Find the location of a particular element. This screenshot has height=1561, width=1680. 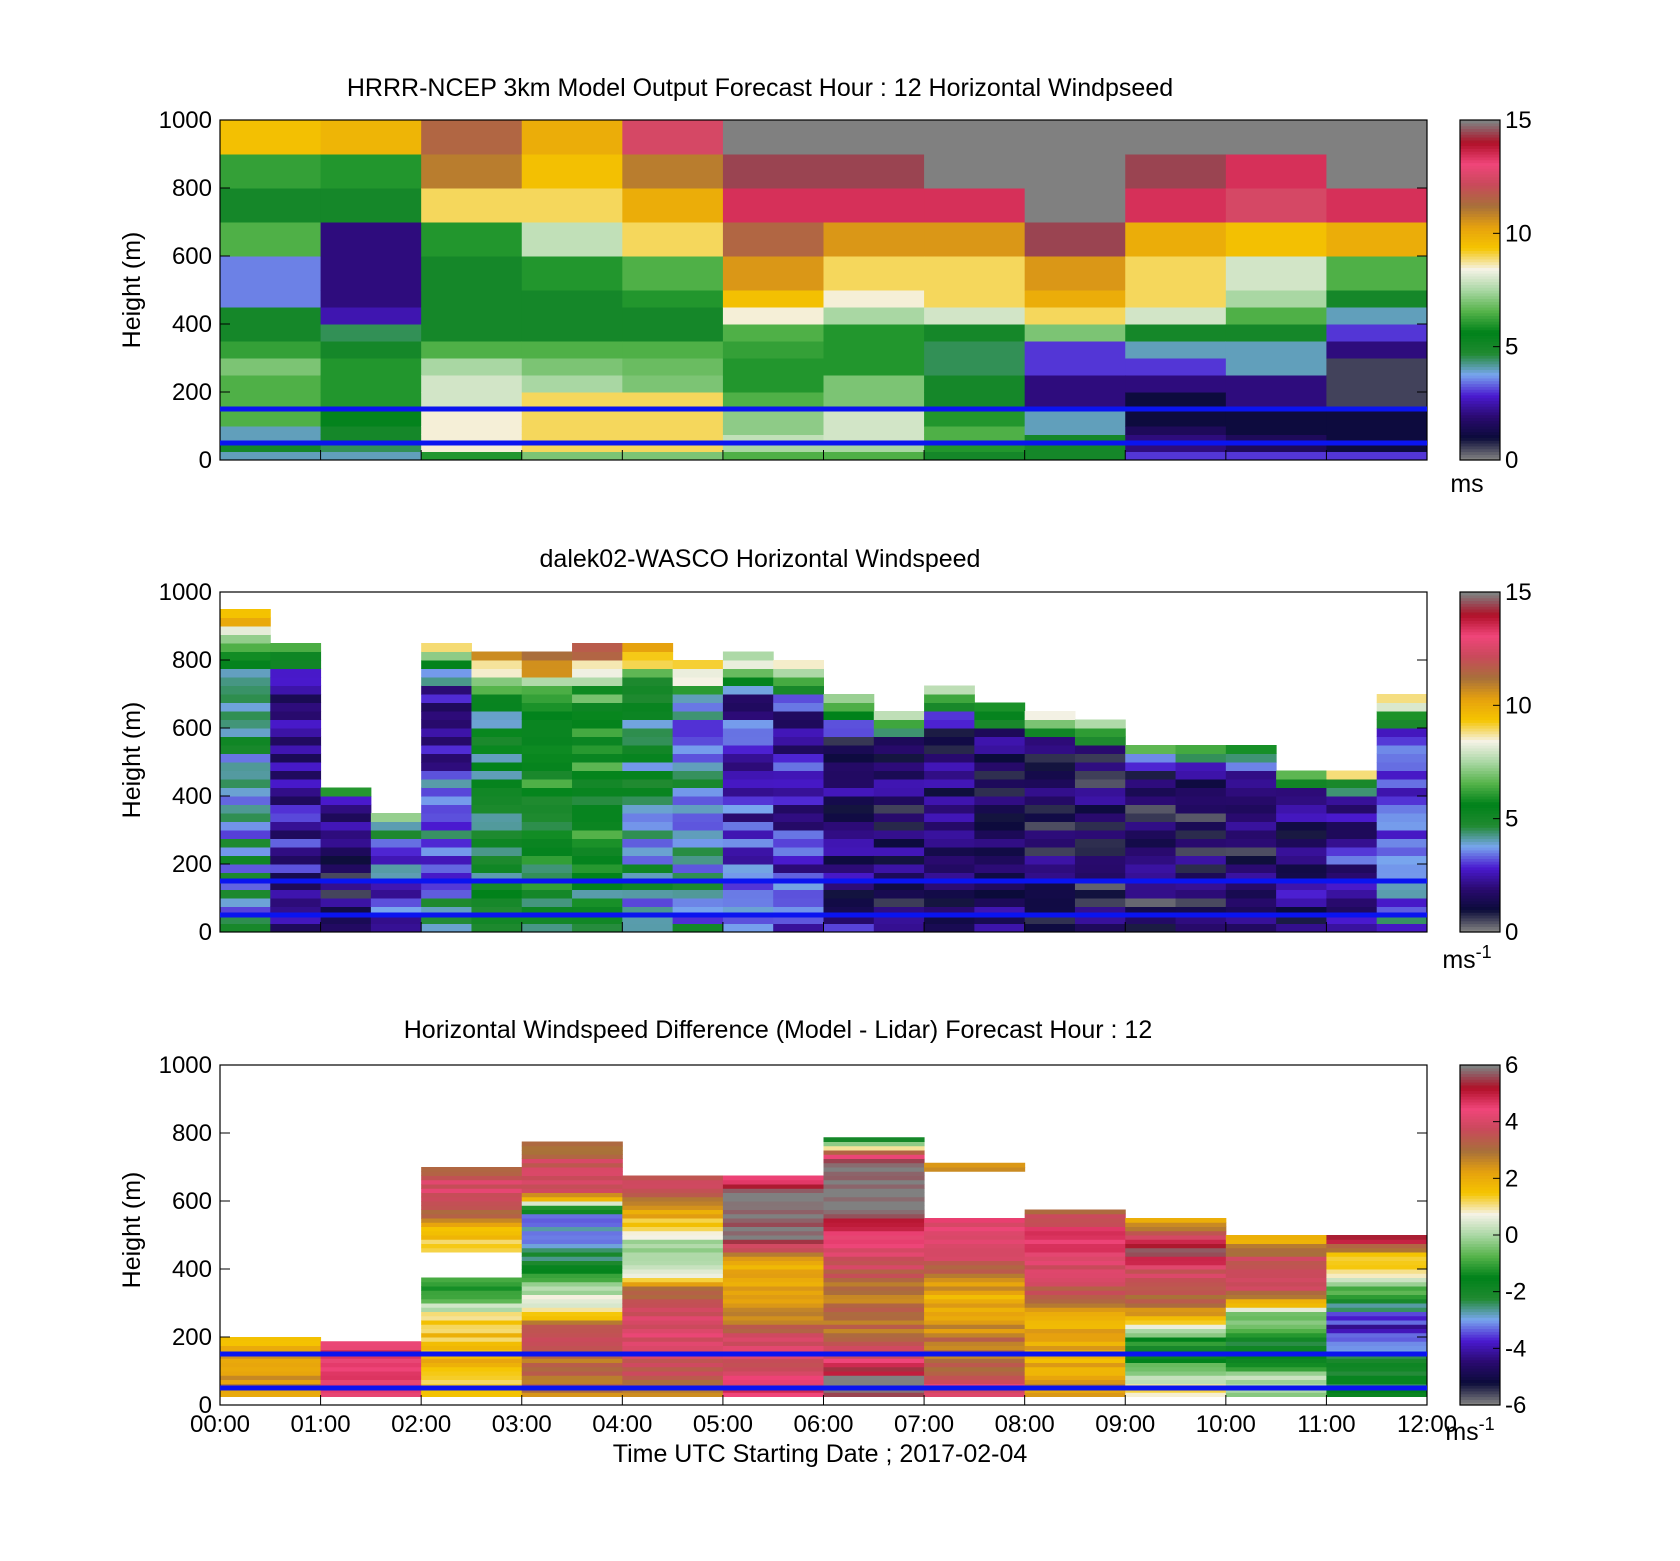

y-tick-label: 400 is located at coordinates (192, 796).